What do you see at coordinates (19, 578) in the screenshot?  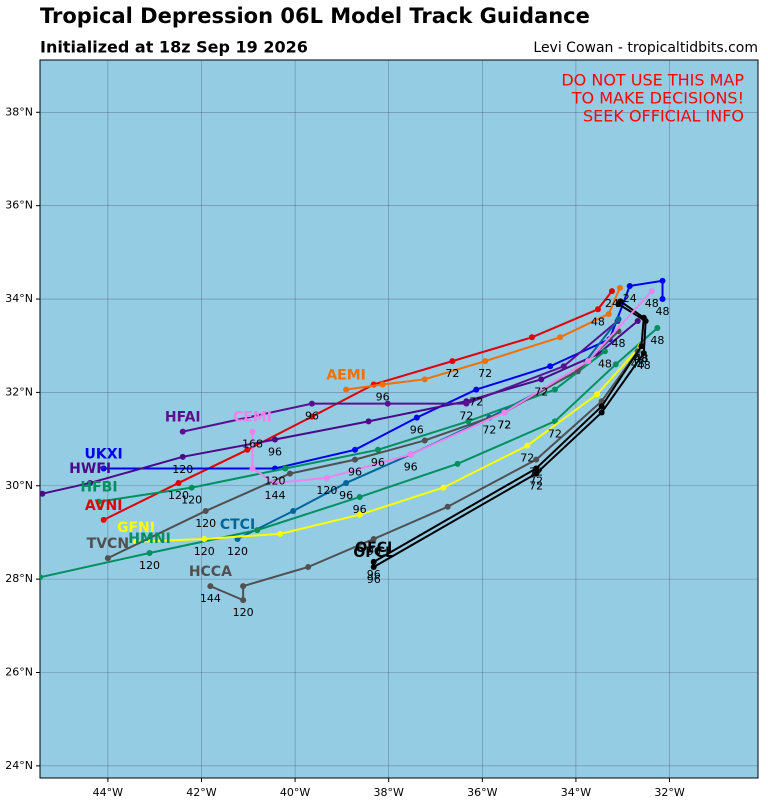 I see `y-tick-label: 28°N` at bounding box center [19, 578].